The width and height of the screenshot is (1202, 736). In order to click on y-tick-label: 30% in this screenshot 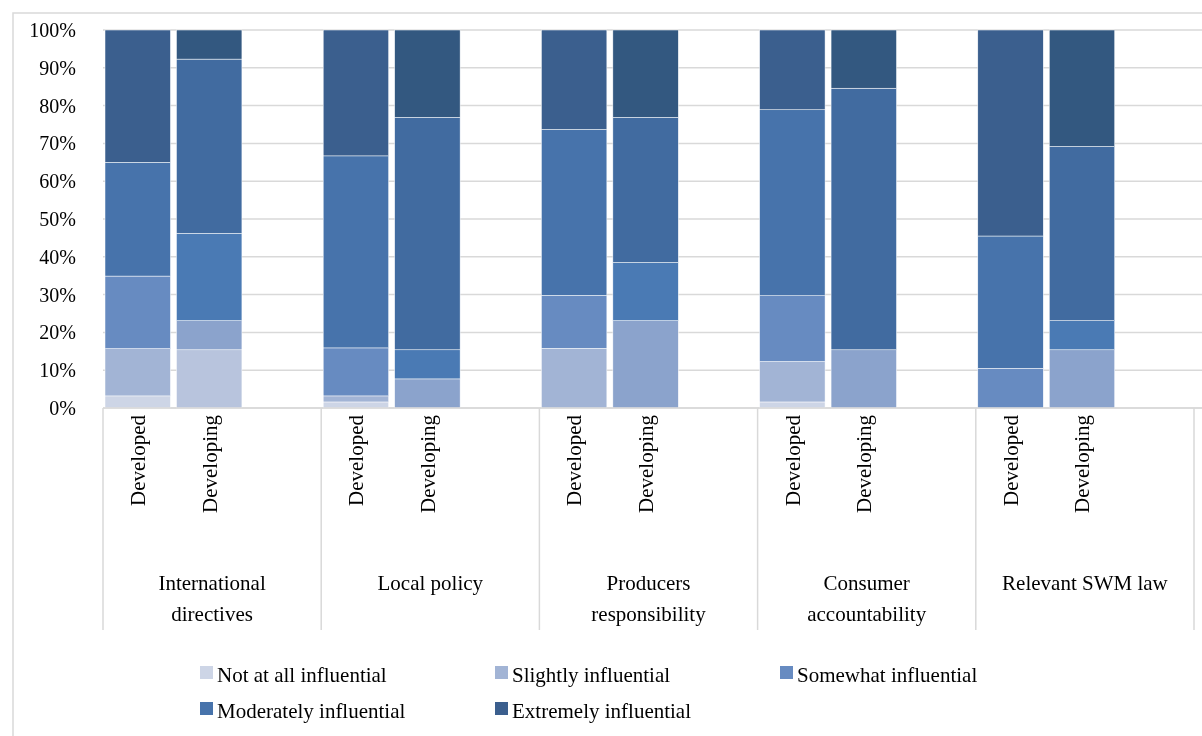, I will do `click(57, 294)`.